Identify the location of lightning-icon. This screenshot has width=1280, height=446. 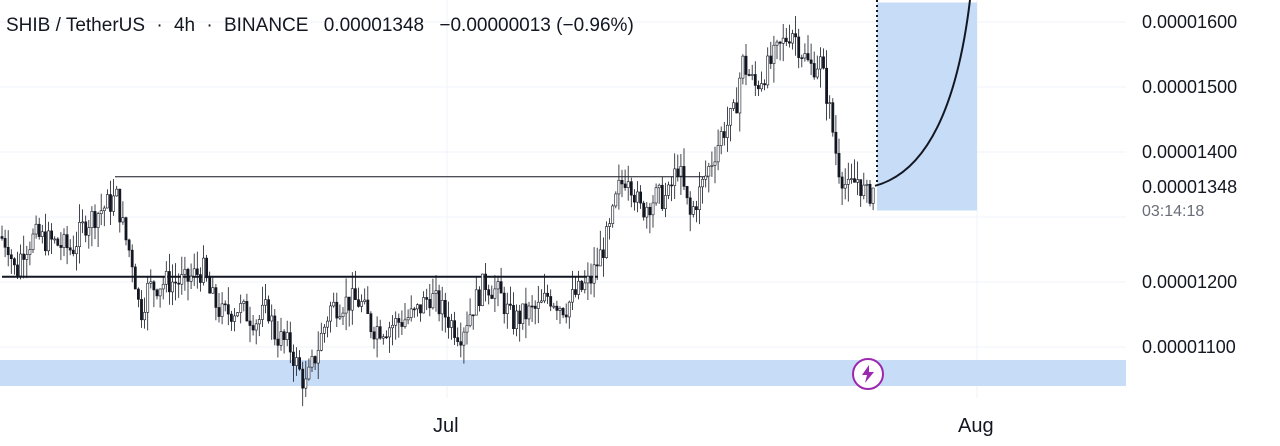
(868, 374).